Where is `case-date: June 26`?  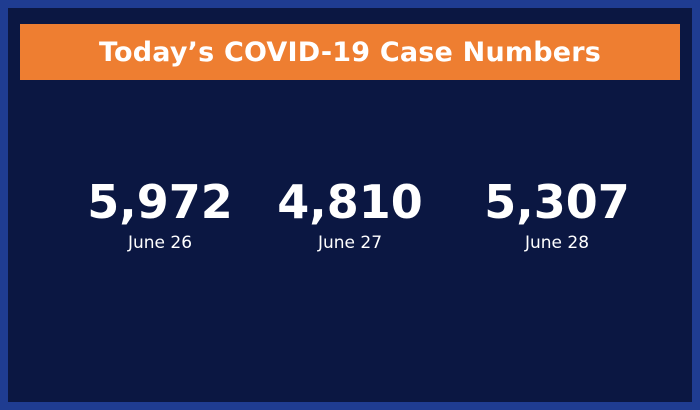
case-date: June 26 is located at coordinates (160, 243).